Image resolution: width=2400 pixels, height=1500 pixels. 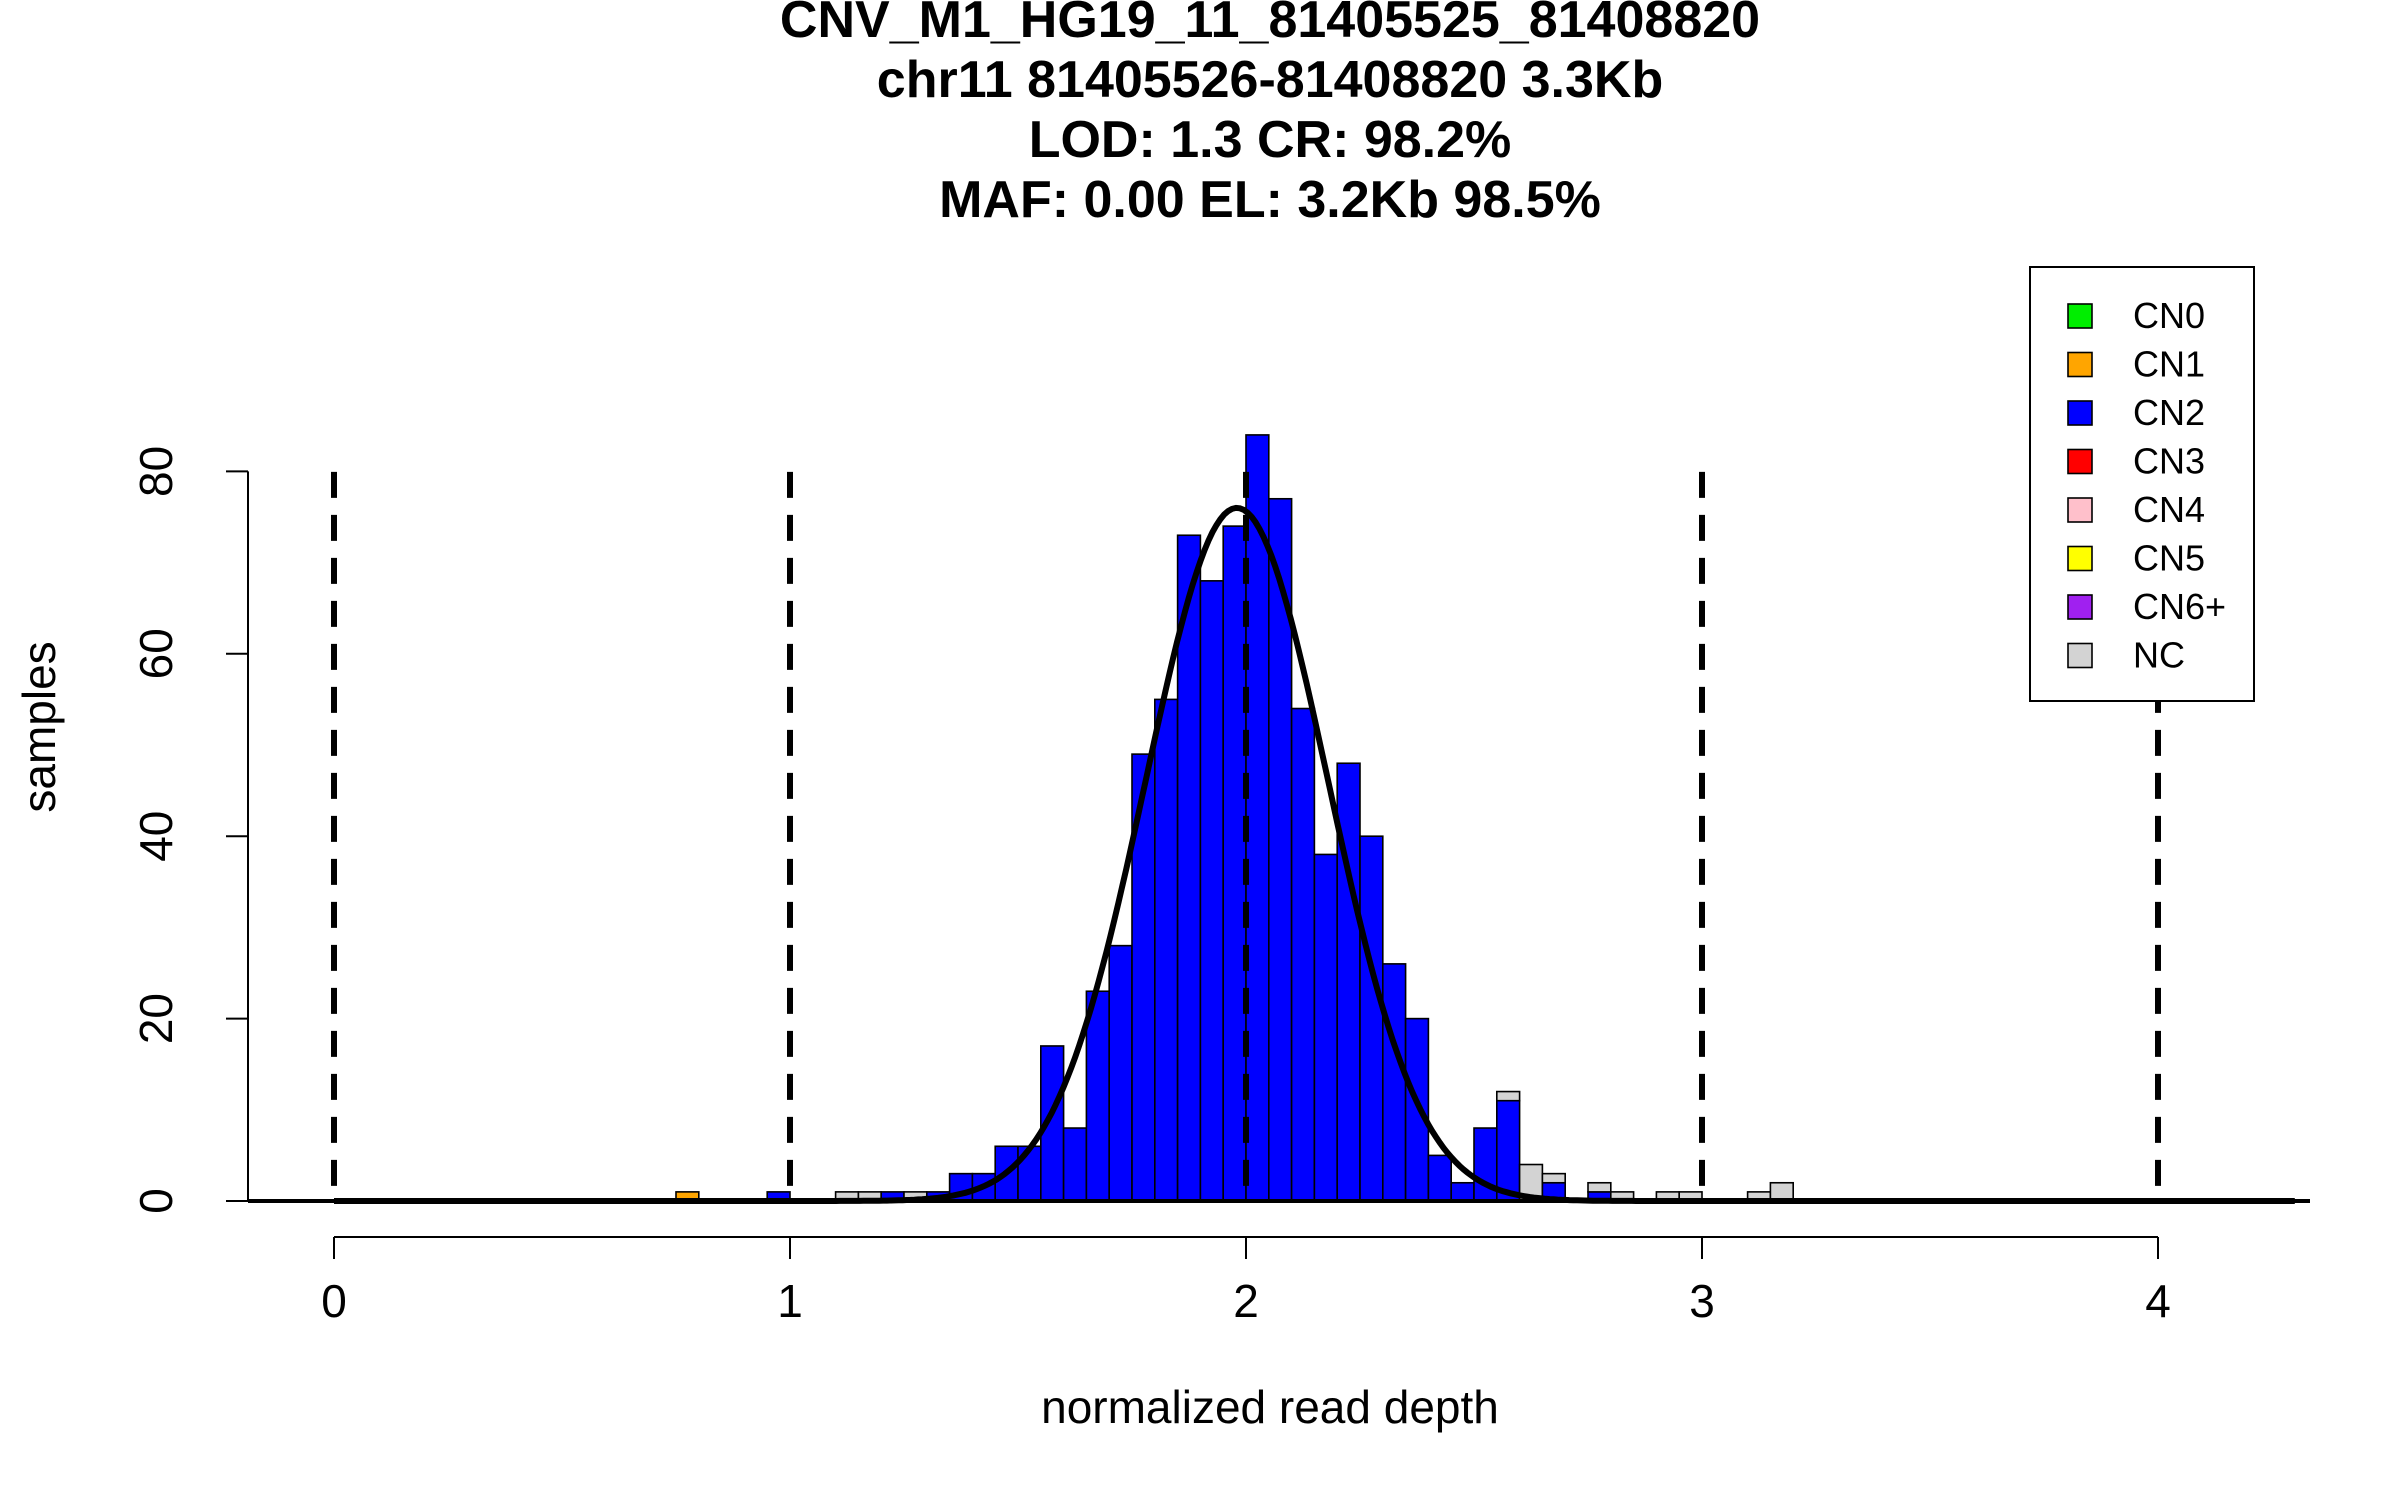 I want to click on y-axis-label: samples, so click(x=39, y=726).